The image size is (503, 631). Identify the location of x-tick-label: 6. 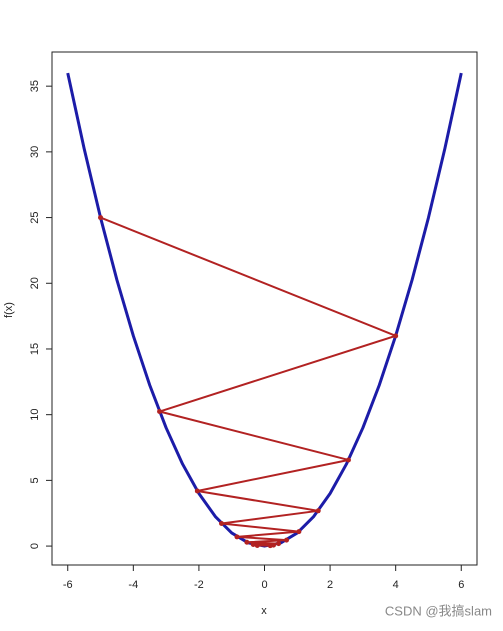
(461, 585).